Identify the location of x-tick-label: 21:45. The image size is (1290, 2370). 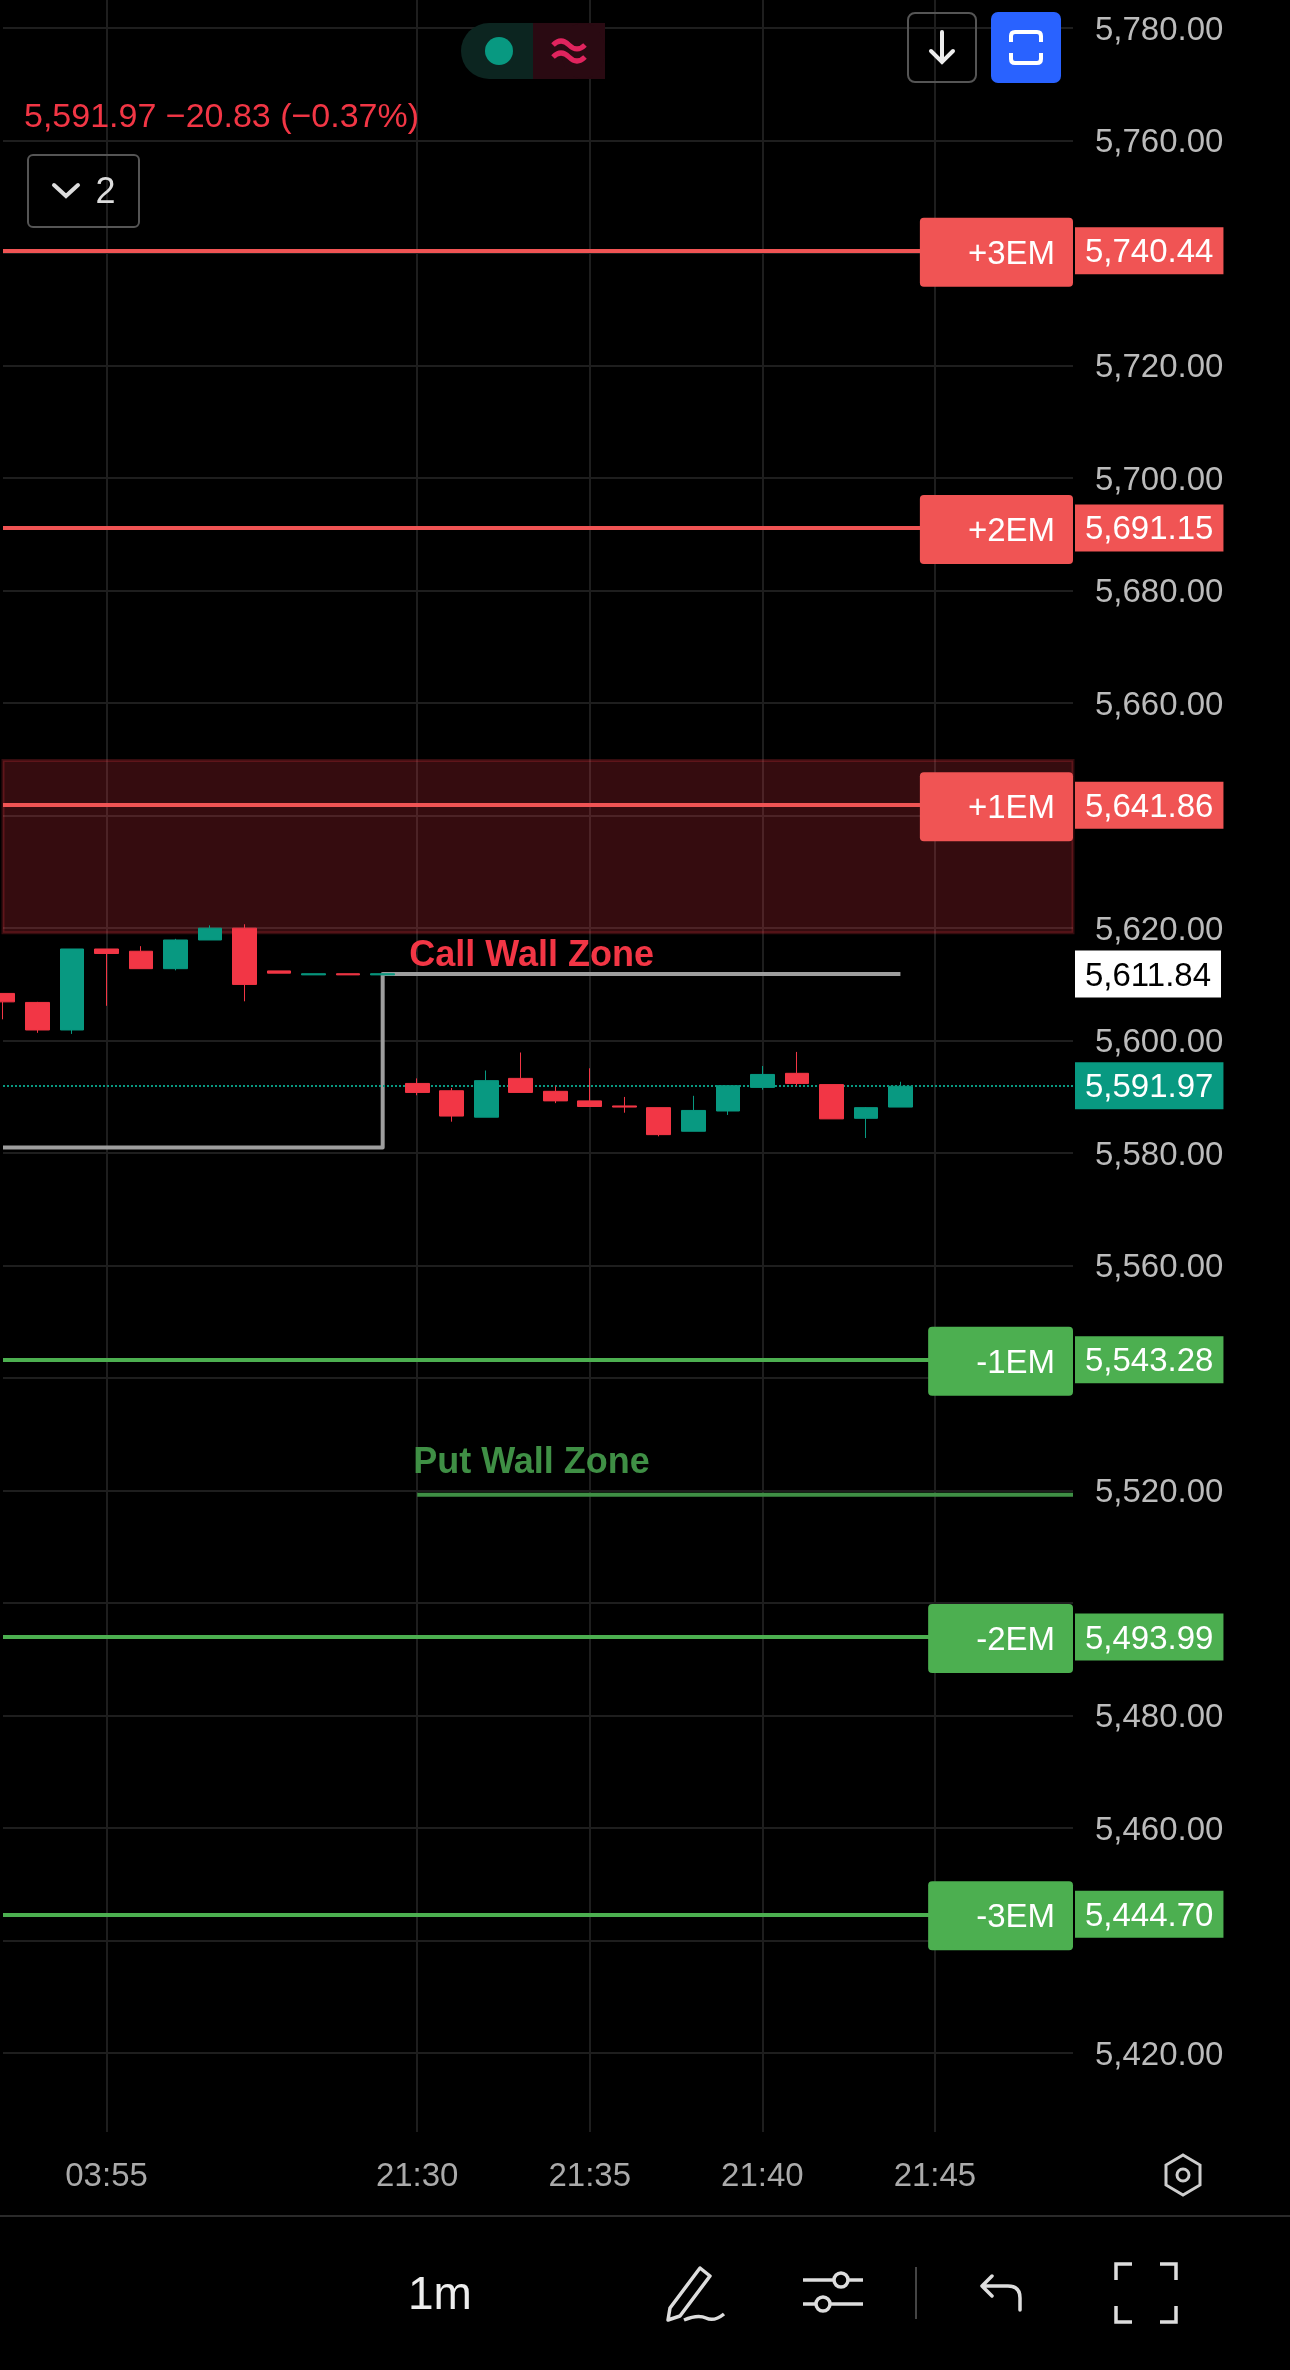
(935, 2174).